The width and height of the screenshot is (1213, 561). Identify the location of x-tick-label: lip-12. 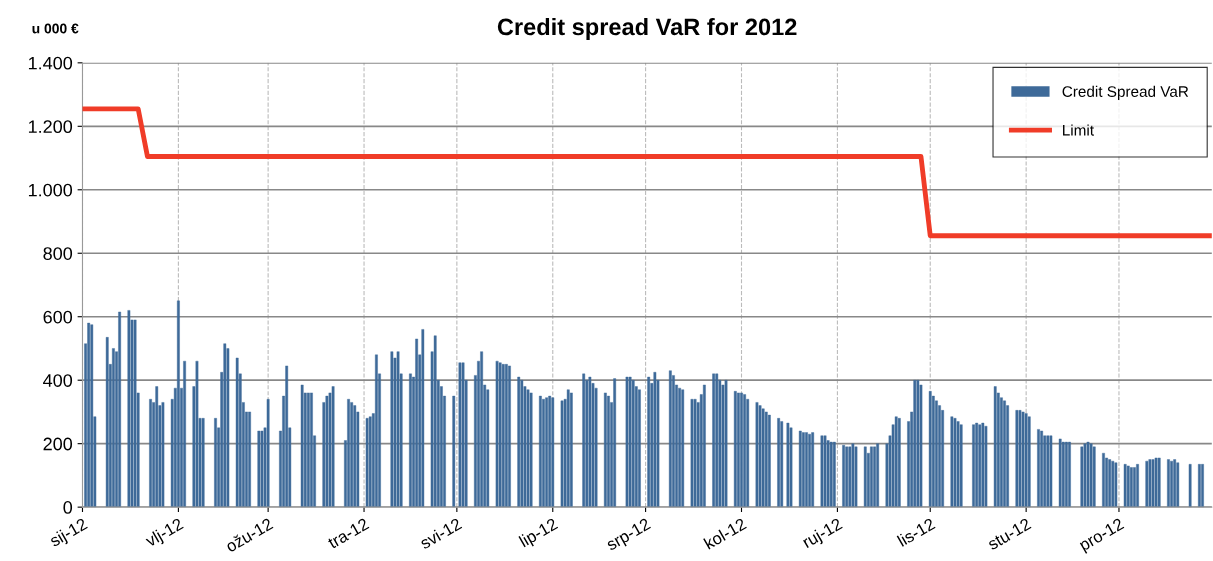
(539, 534).